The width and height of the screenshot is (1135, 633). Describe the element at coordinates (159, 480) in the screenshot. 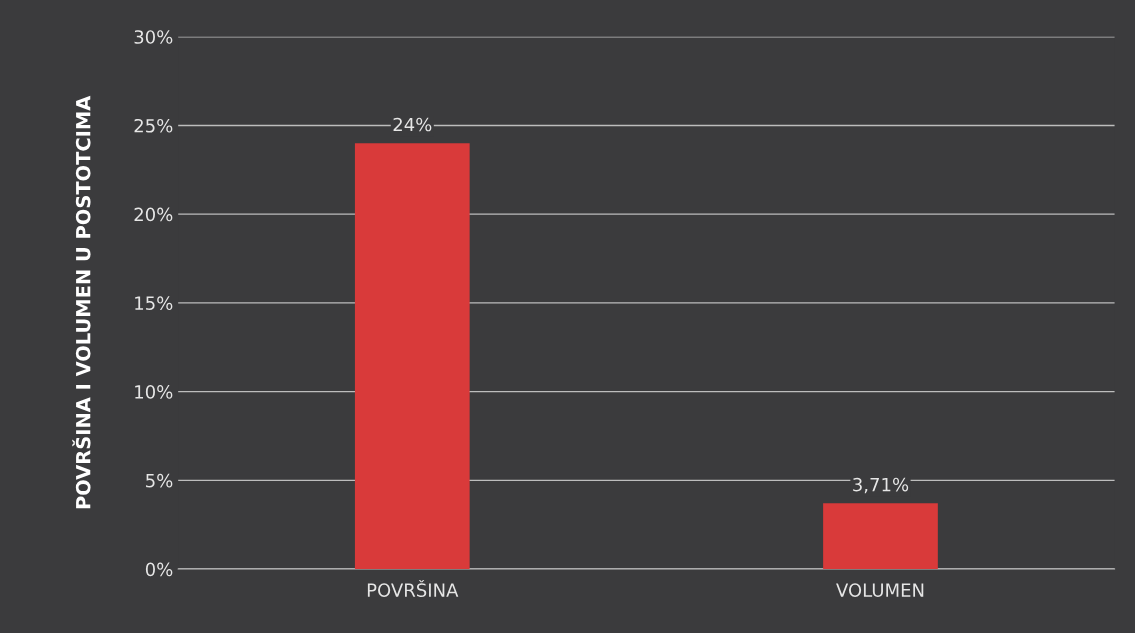

I see `y-tick-label: 5%` at that location.